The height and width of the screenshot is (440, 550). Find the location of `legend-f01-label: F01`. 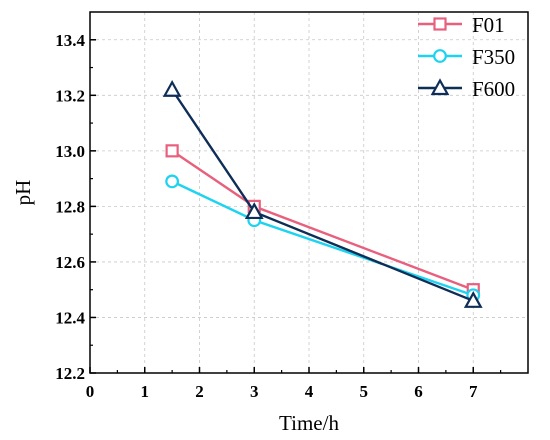

legend-f01-label: F01 is located at coordinates (488, 25).